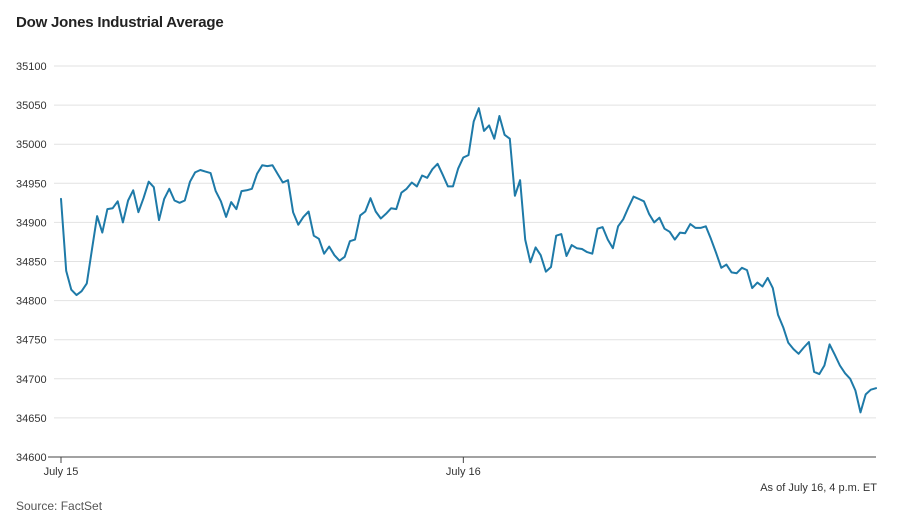  I want to click on y-tick-label: 34800, so click(31, 302).